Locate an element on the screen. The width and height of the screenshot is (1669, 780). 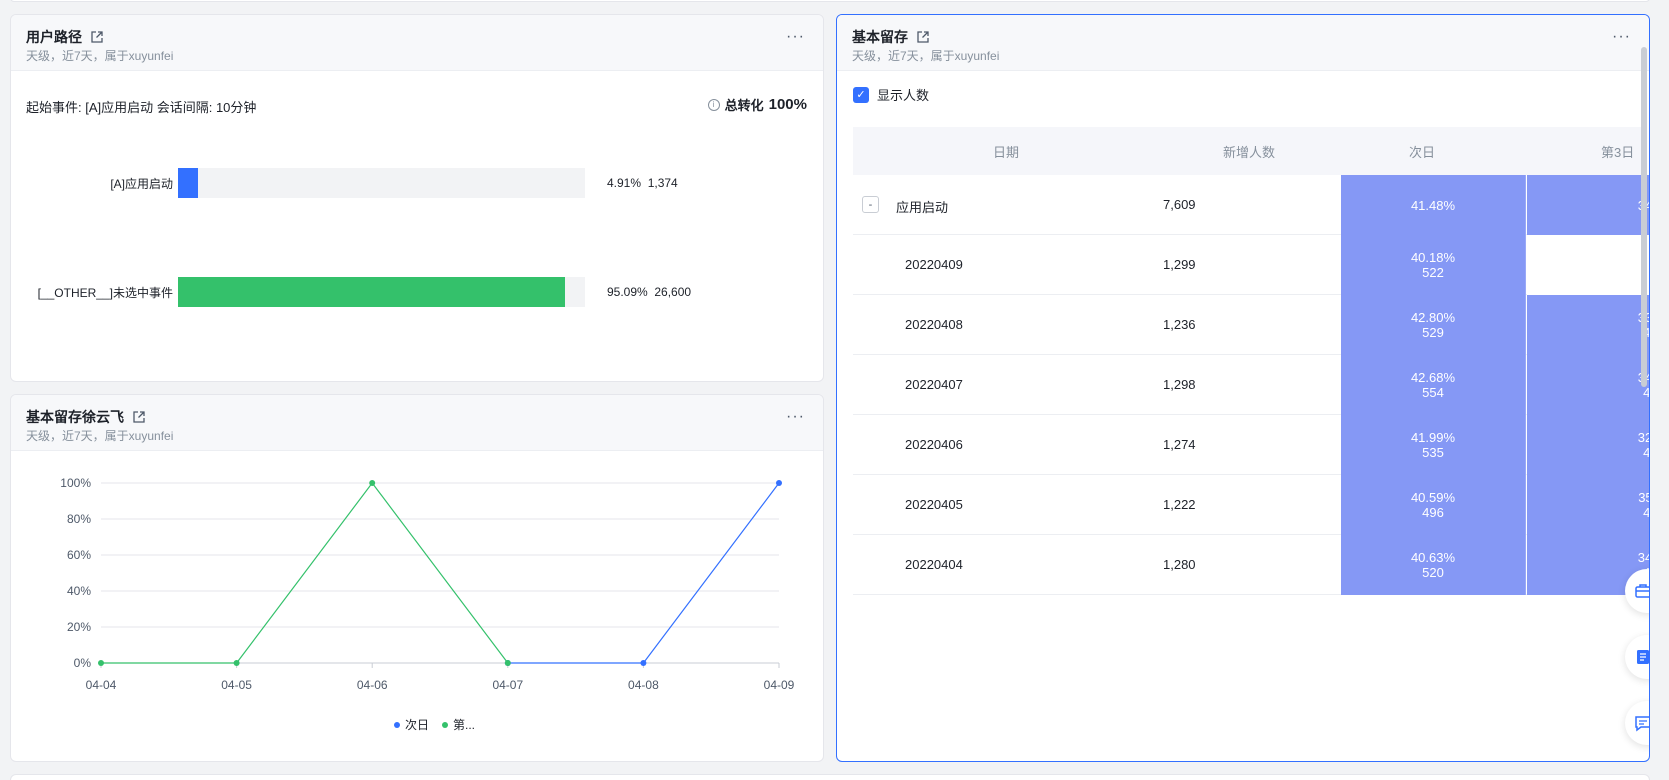
day3-cell: 34.67450 is located at coordinates (1588, 385).